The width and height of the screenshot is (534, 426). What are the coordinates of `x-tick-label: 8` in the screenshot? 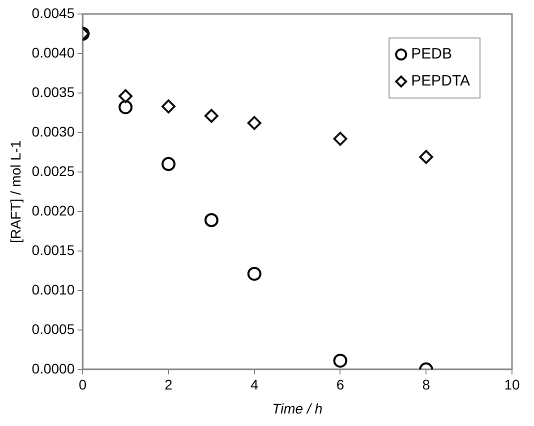 It's located at (426, 384).